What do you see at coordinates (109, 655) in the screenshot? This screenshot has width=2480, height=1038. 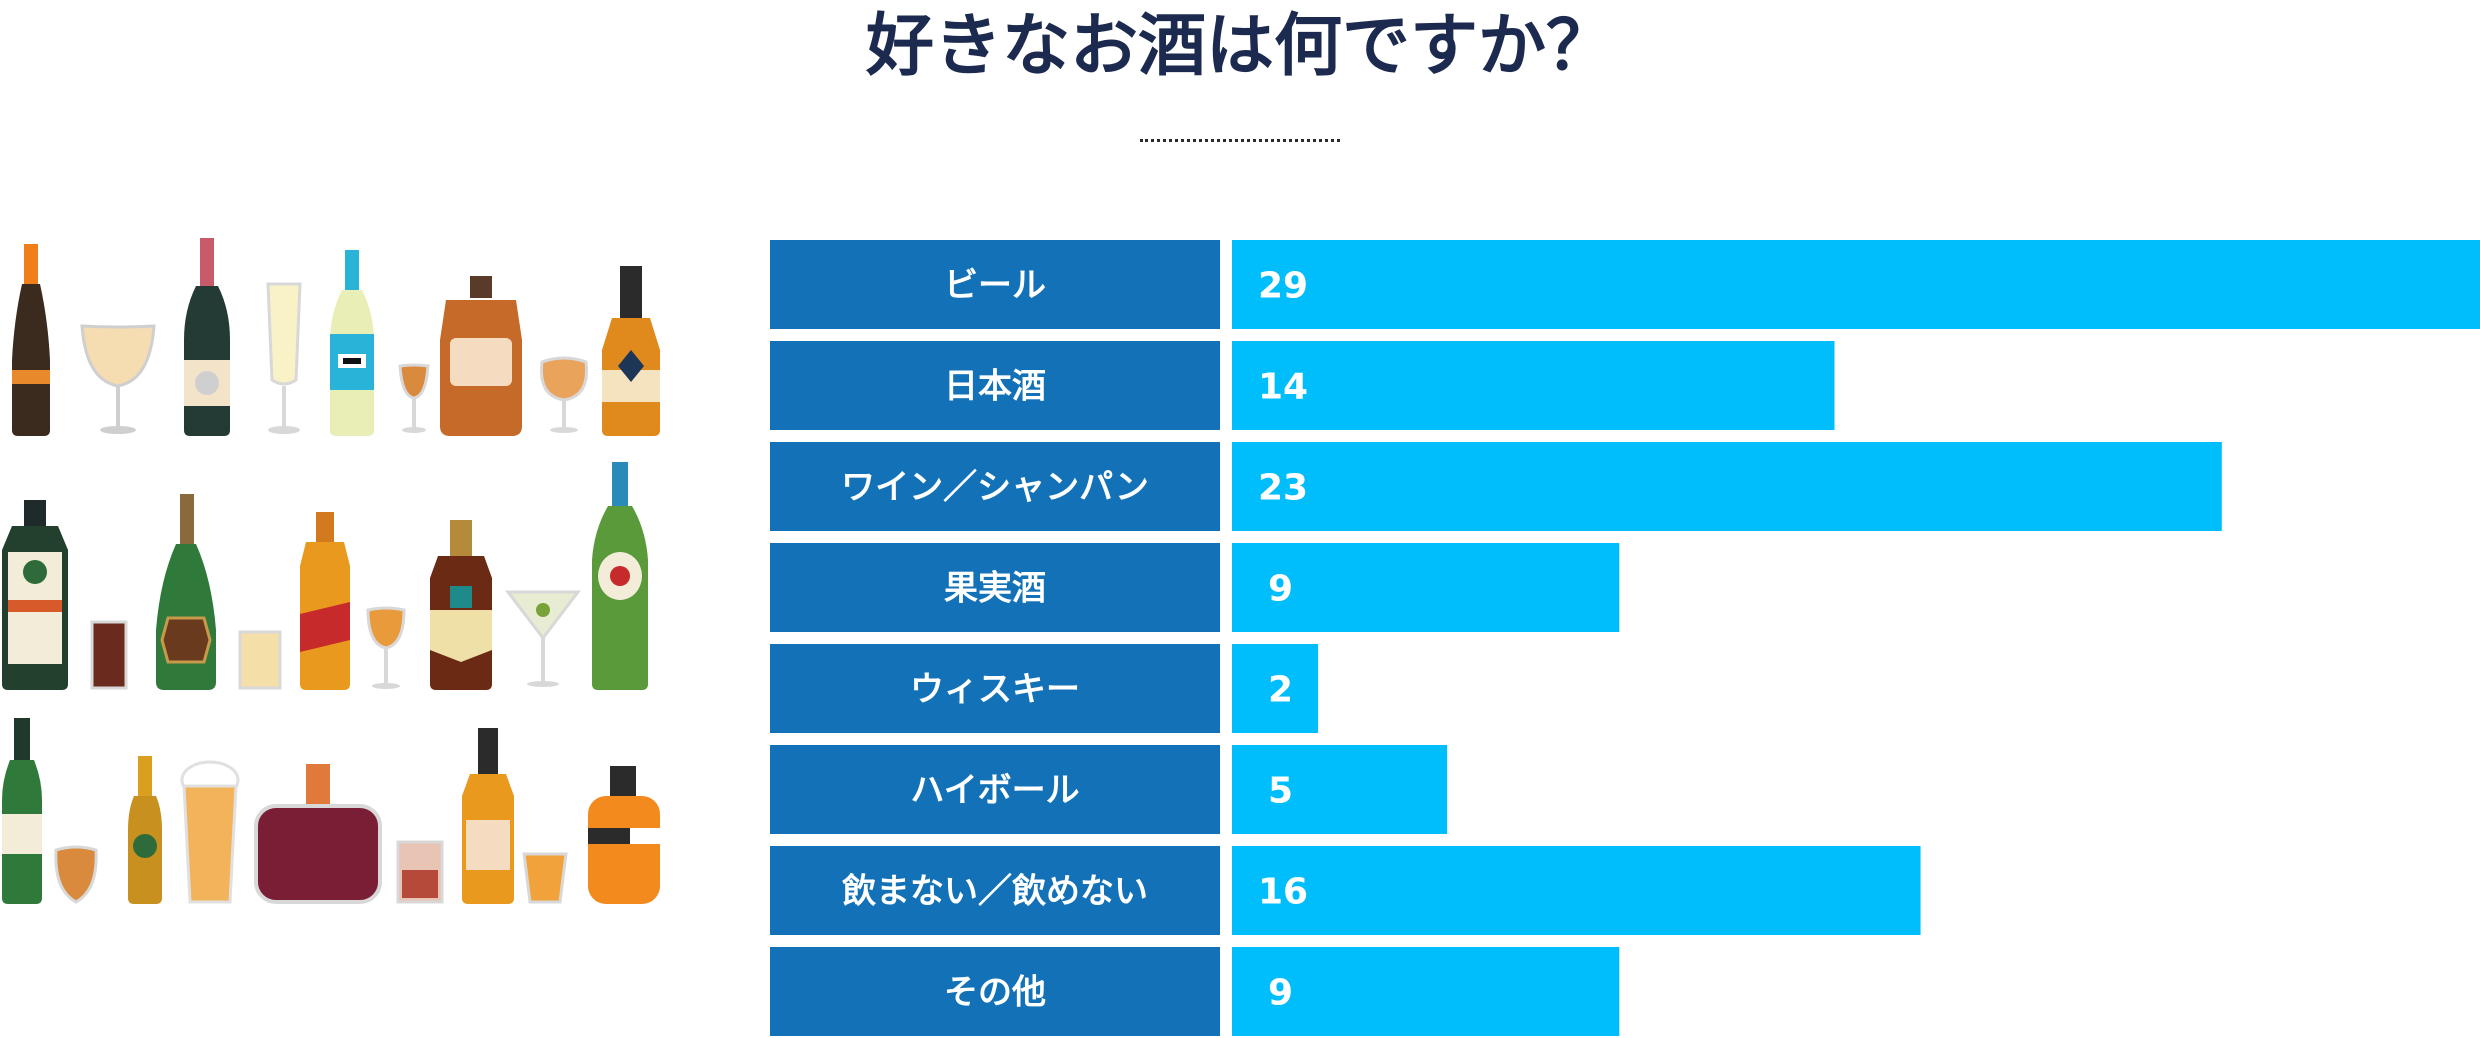 I see `short-glass-icon` at bounding box center [109, 655].